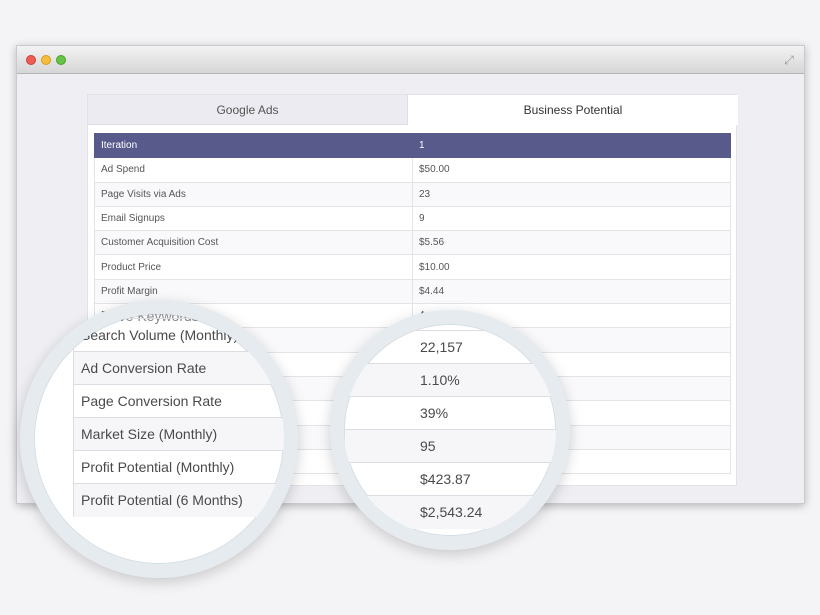 This screenshot has height=615, width=820. What do you see at coordinates (571, 218) in the screenshot?
I see `row-value: 9` at bounding box center [571, 218].